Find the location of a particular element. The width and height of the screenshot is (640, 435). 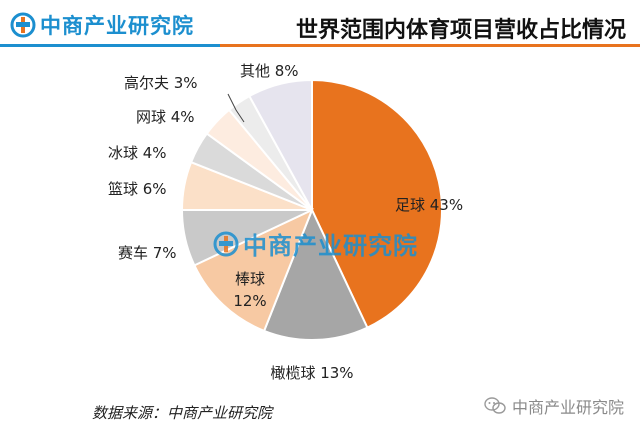

slice-label-9: 其他 8% is located at coordinates (269, 71).